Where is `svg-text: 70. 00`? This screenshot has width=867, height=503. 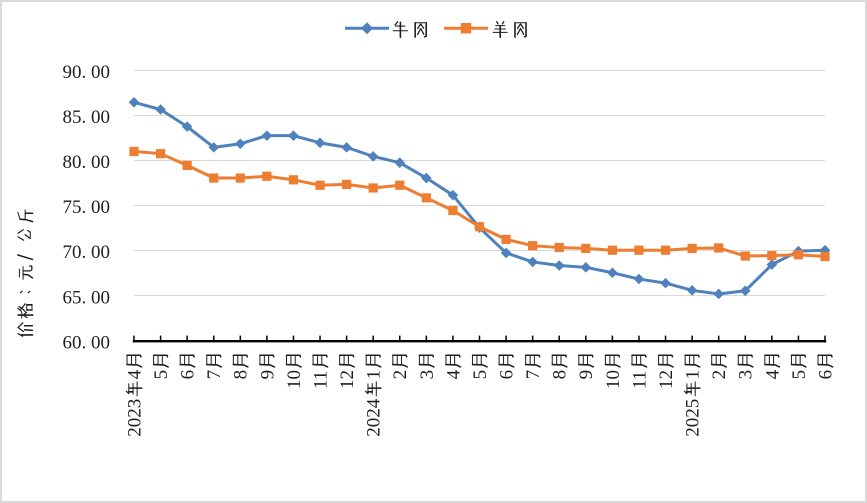
svg-text: 70. 00 is located at coordinates (87, 252).